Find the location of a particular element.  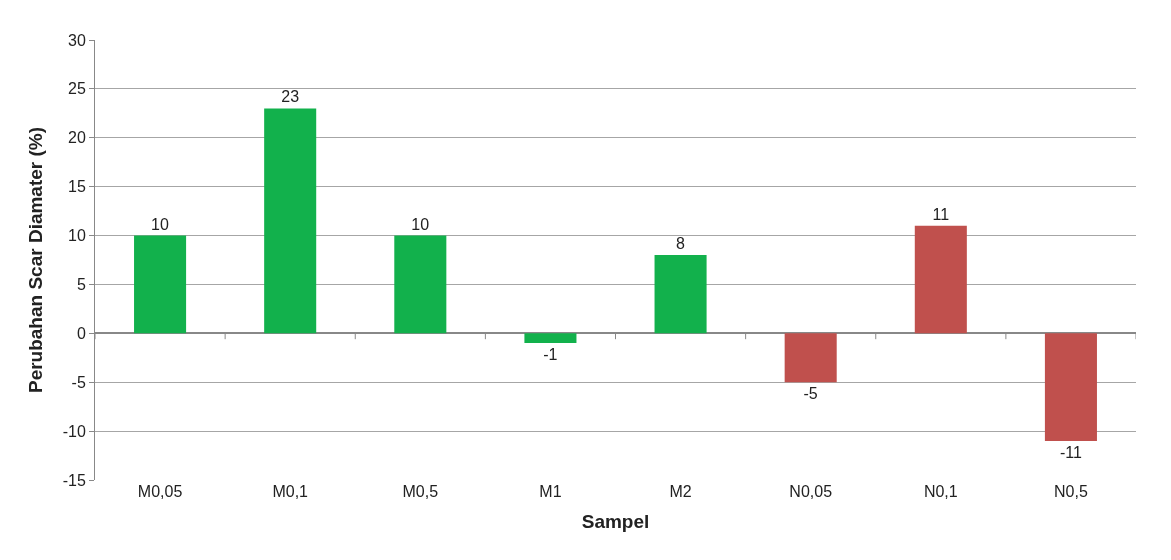

data-label: 11 is located at coordinates (941, 214).